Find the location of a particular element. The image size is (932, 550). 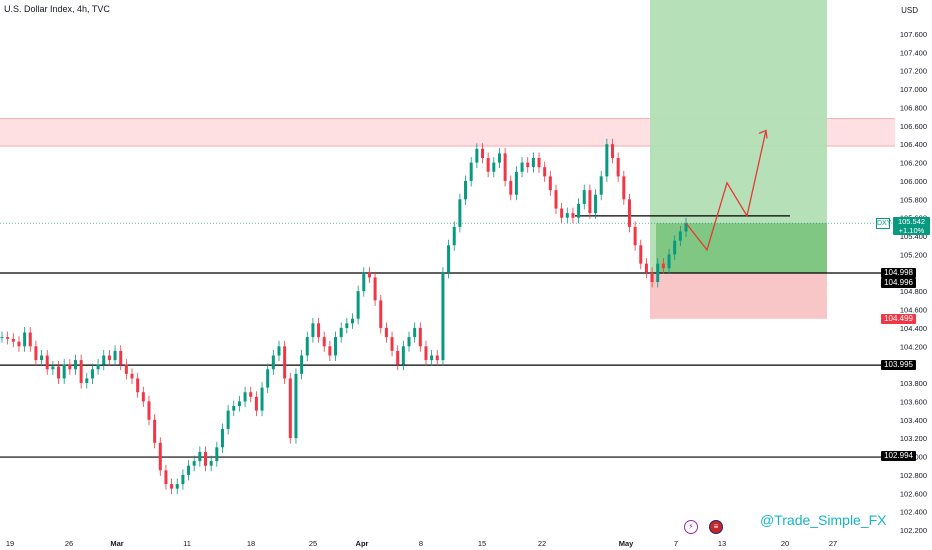

time-tick-label: 18 is located at coordinates (251, 543).